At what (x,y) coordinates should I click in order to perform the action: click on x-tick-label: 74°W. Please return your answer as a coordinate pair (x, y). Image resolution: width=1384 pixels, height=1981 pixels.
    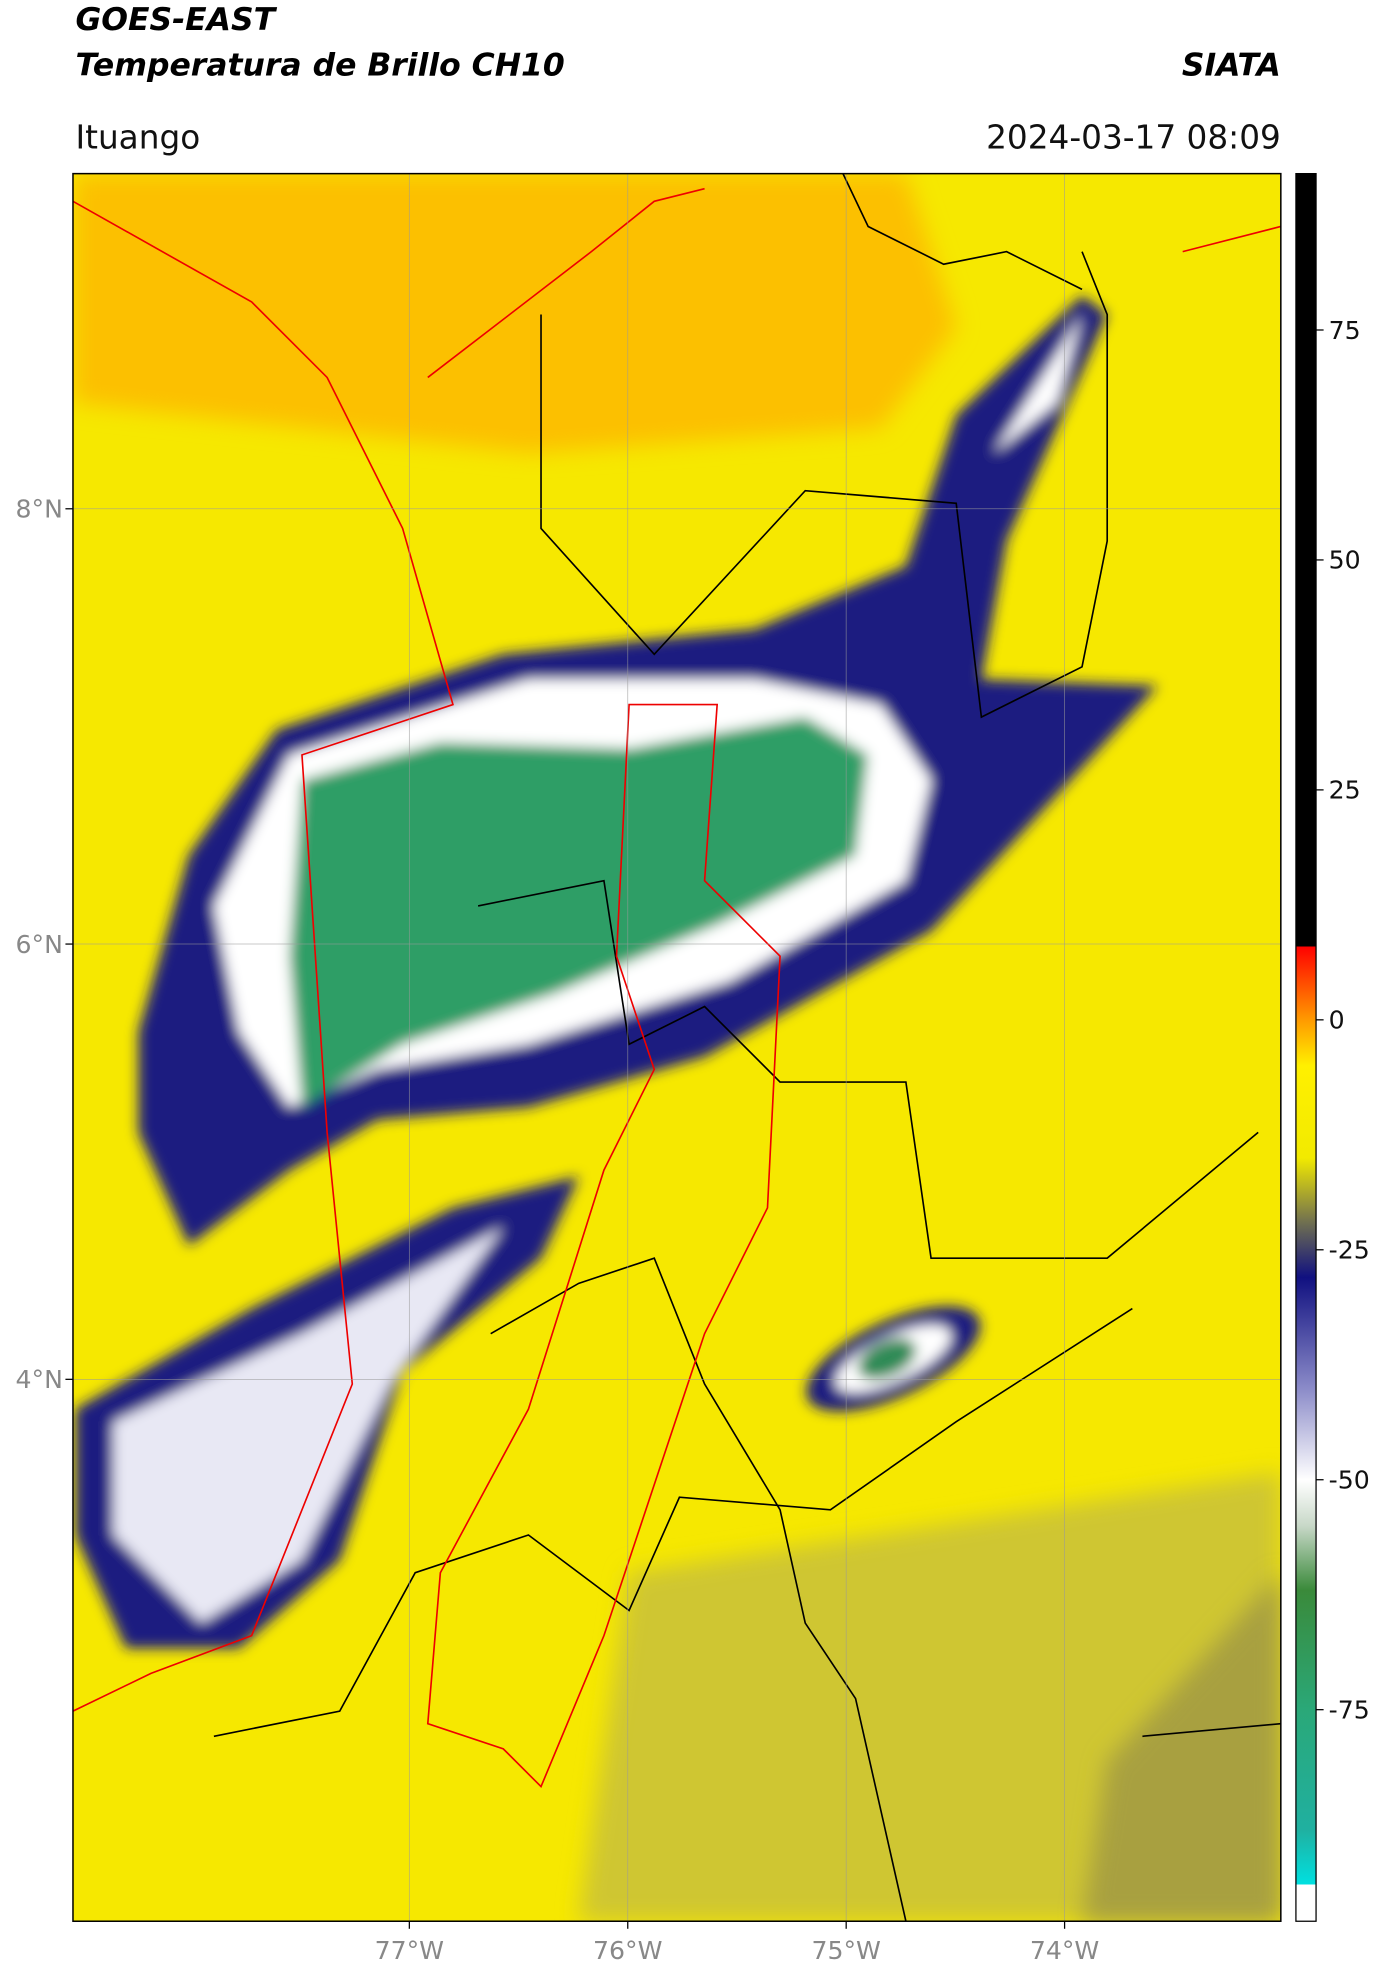
    Looking at the image, I should click on (1065, 1950).